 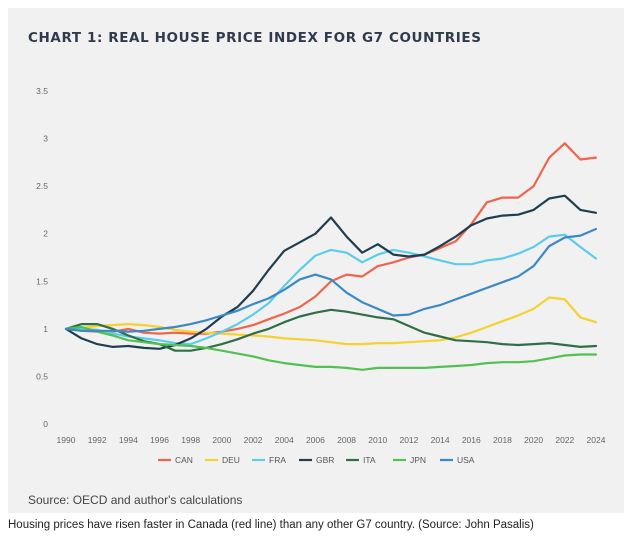 What do you see at coordinates (533, 440) in the screenshot?
I see `x-tick-label: 2020` at bounding box center [533, 440].